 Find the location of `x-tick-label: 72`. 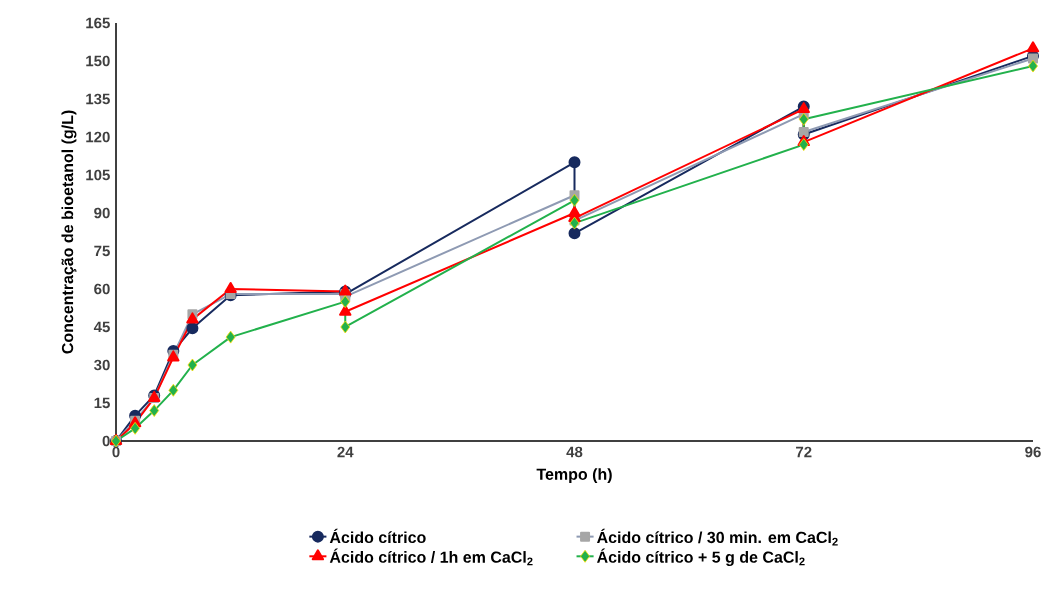

x-tick-label: 72 is located at coordinates (804, 452).